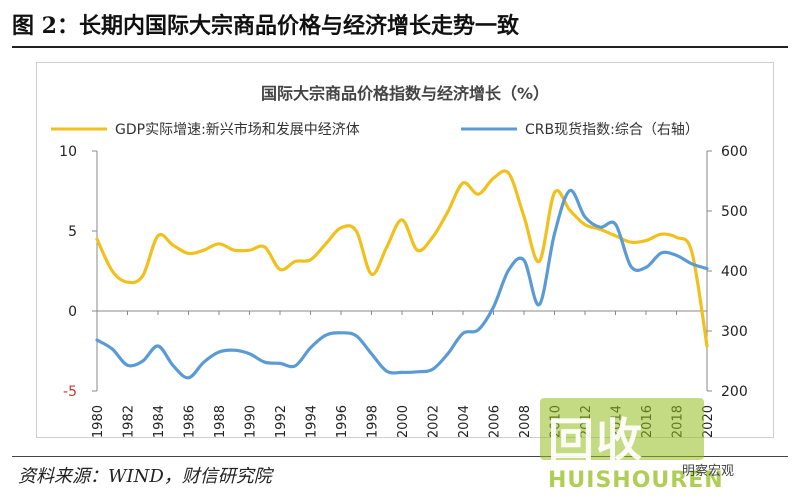  Describe the element at coordinates (734, 392) in the screenshot. I see `y-right-tick-label: 200` at that location.